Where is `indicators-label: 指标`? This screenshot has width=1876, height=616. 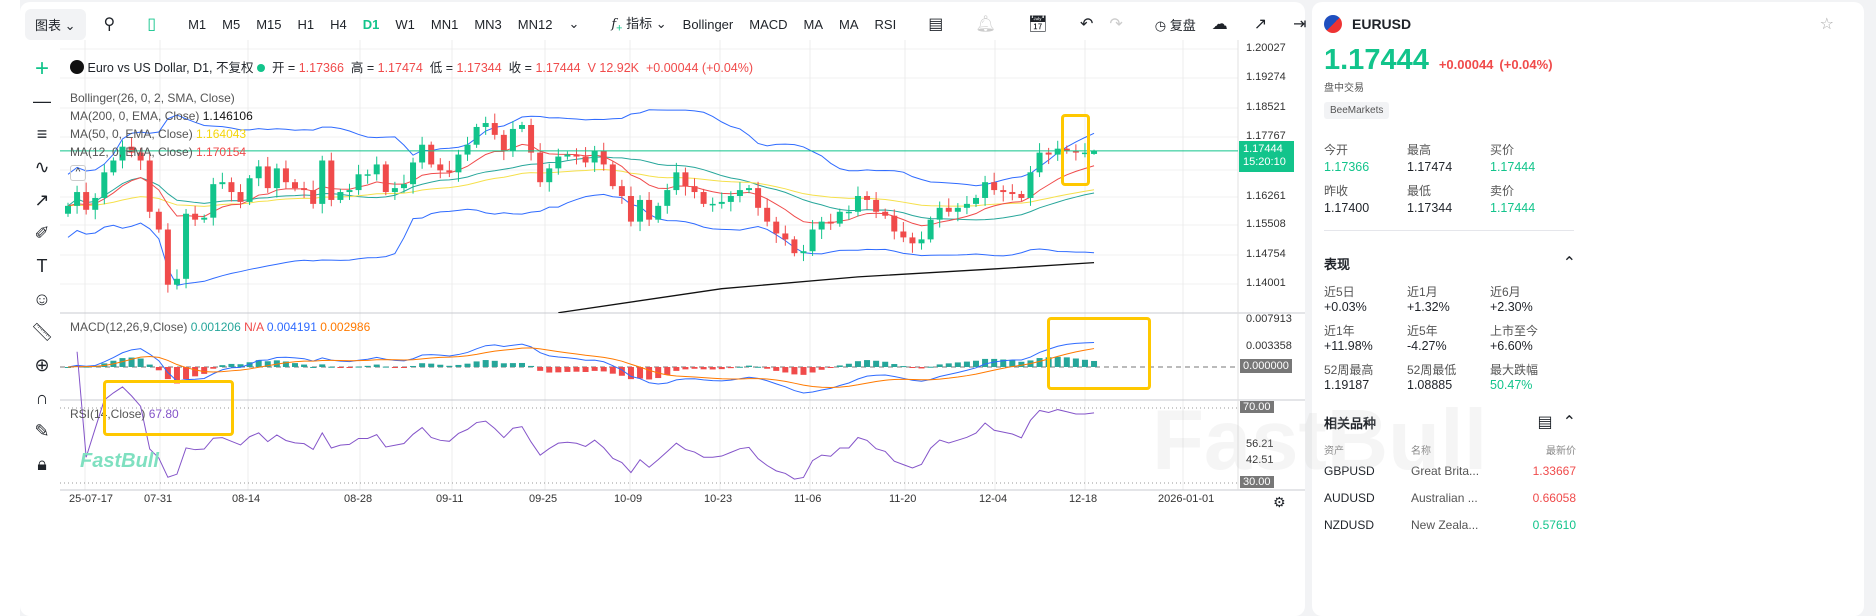 indicators-label: 指标 is located at coordinates (639, 24).